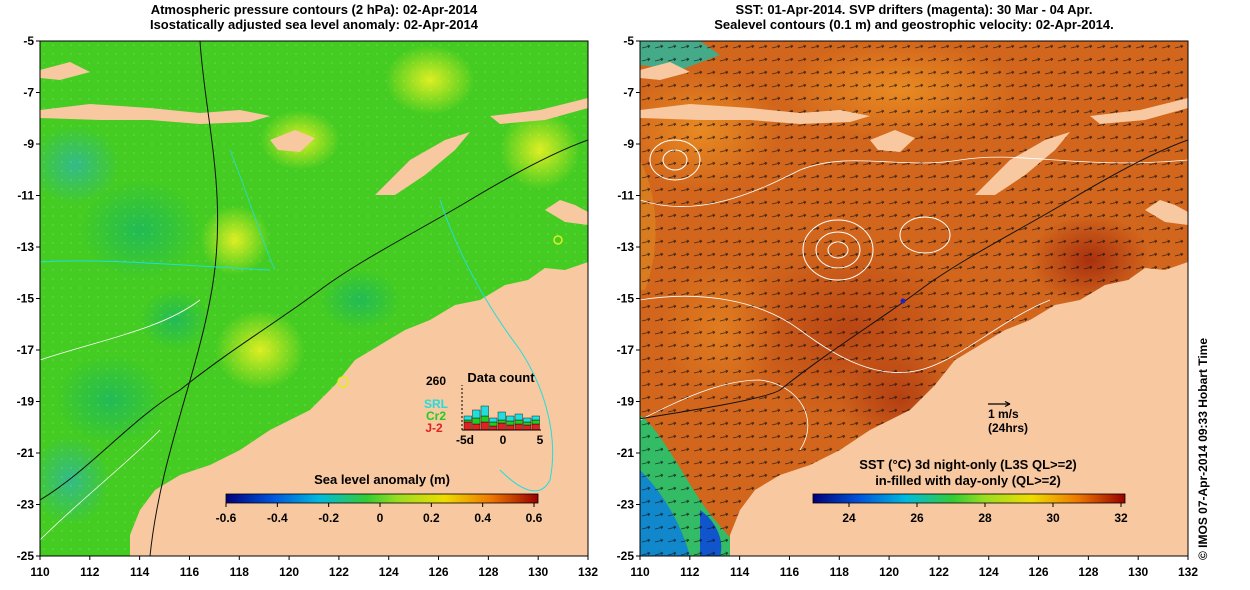  I want to click on left-xtick-label: 130, so click(538, 572).